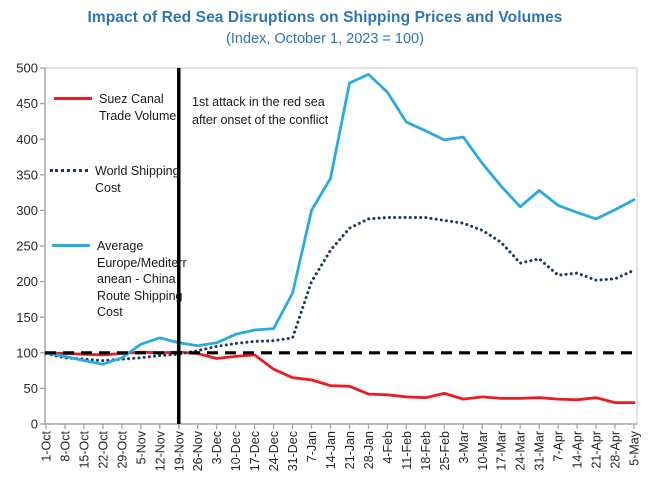 Image resolution: width=650 pixels, height=486 pixels. What do you see at coordinates (179, 450) in the screenshot?
I see `x-tick-label: 19-Nov` at bounding box center [179, 450].